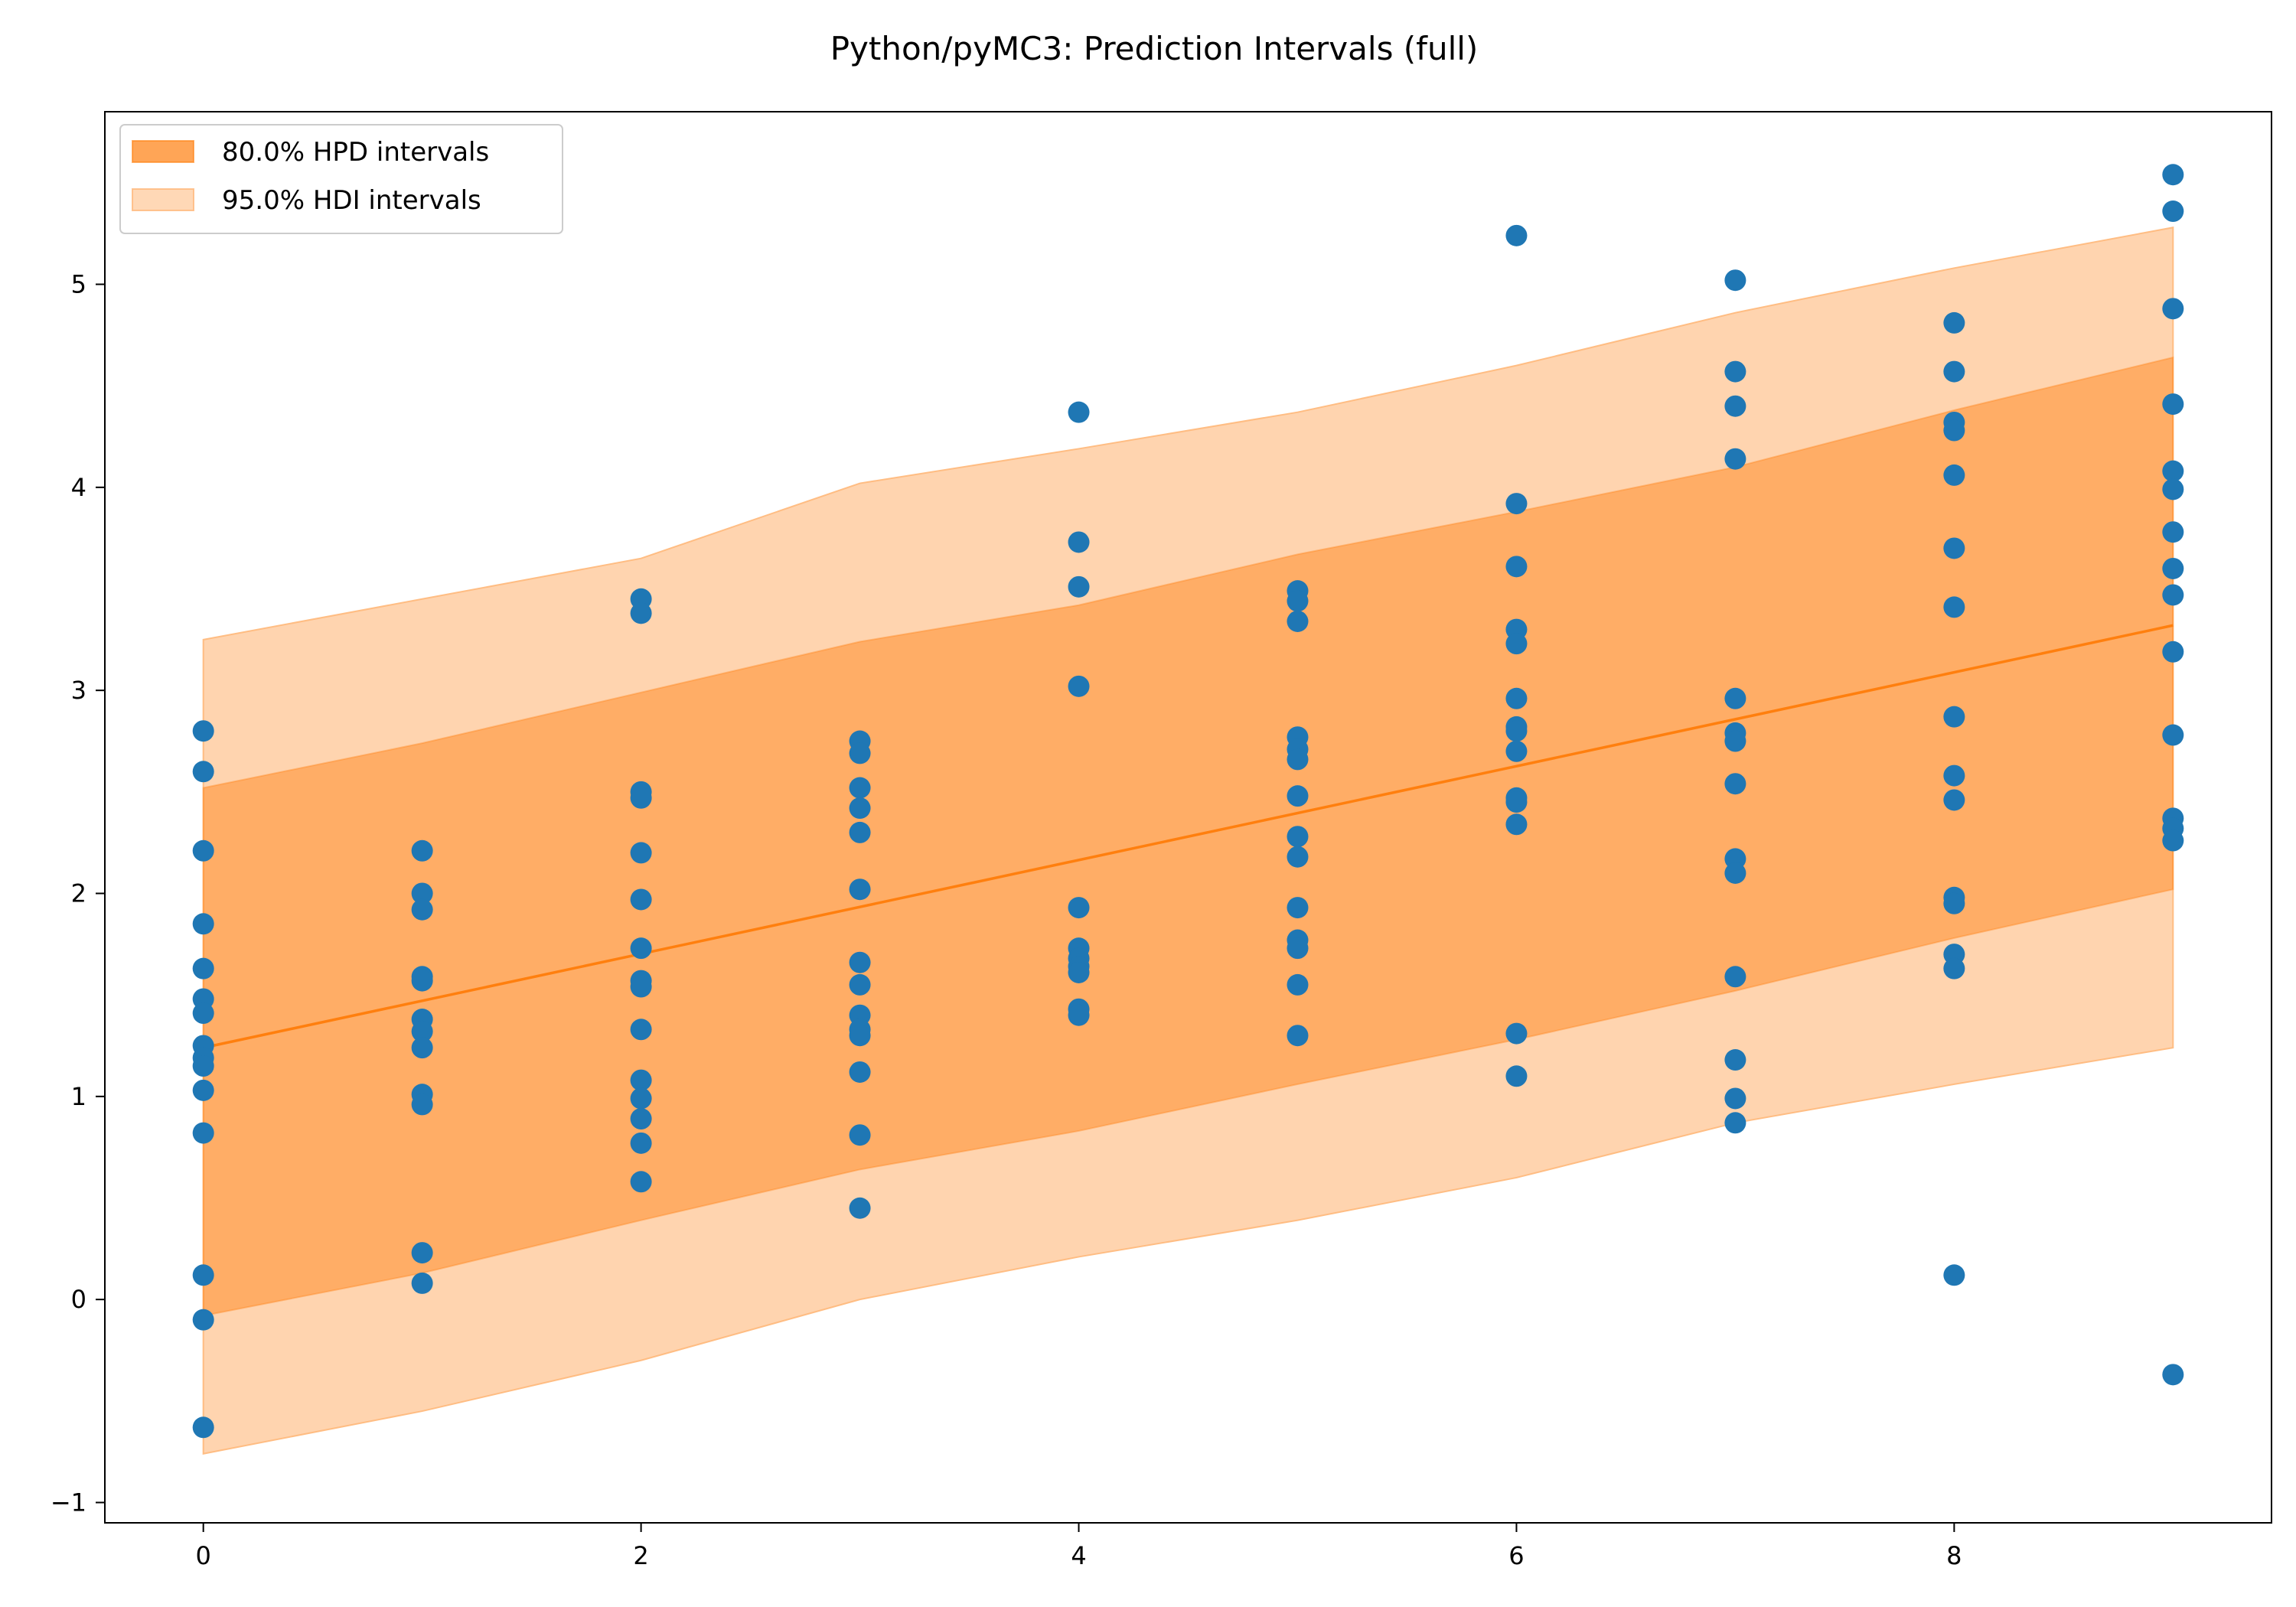  Describe the element at coordinates (203, 1555) in the screenshot. I see `x-tick-label: 0` at that location.